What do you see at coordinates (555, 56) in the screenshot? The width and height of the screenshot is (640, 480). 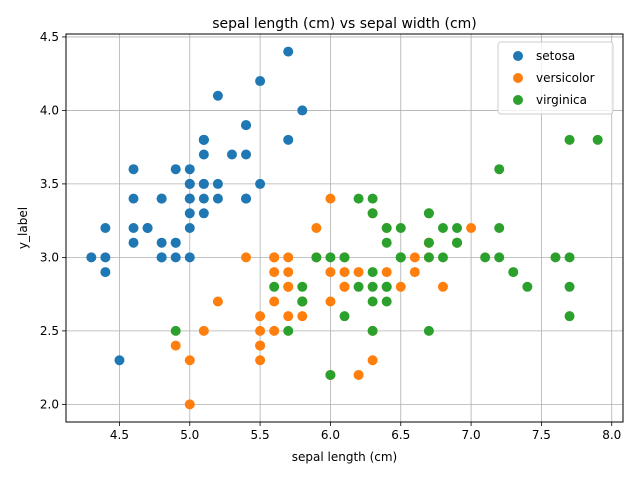 I see `legend-label: setosa` at bounding box center [555, 56].